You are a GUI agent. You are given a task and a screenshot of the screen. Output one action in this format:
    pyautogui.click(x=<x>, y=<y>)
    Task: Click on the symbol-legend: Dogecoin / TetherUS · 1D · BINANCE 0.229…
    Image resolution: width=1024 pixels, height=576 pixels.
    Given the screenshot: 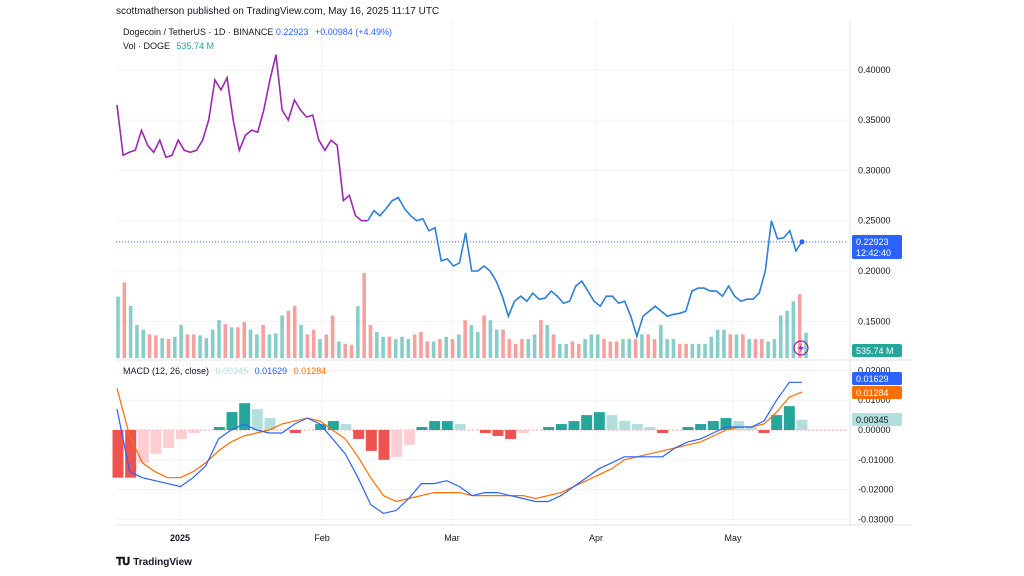 What is the action you would take?
    pyautogui.click(x=257, y=32)
    